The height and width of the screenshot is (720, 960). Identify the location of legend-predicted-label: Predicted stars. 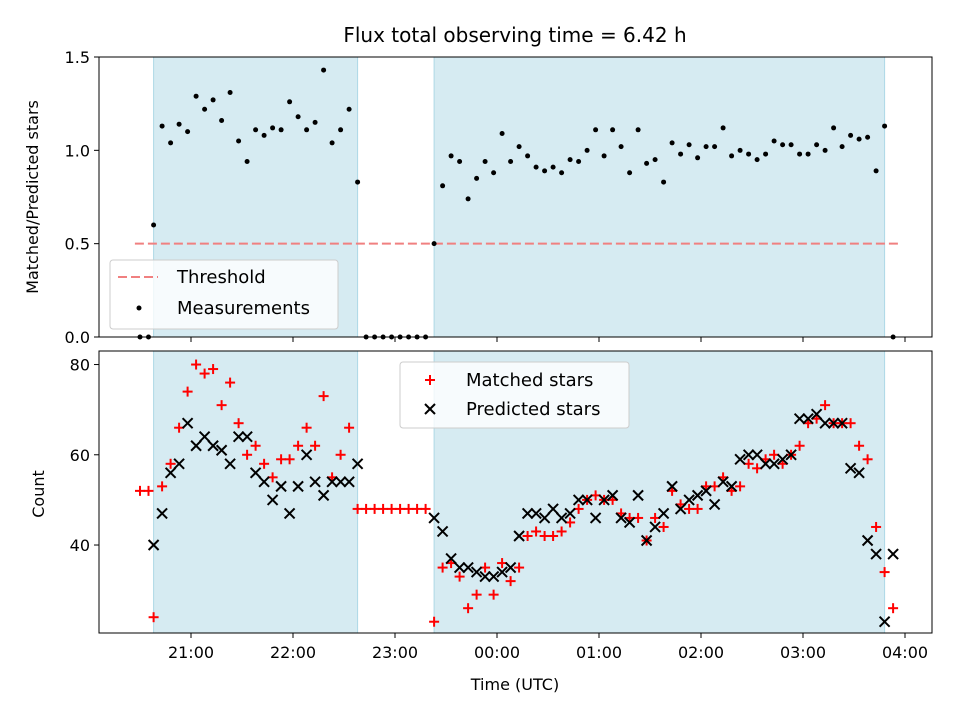
(533, 409).